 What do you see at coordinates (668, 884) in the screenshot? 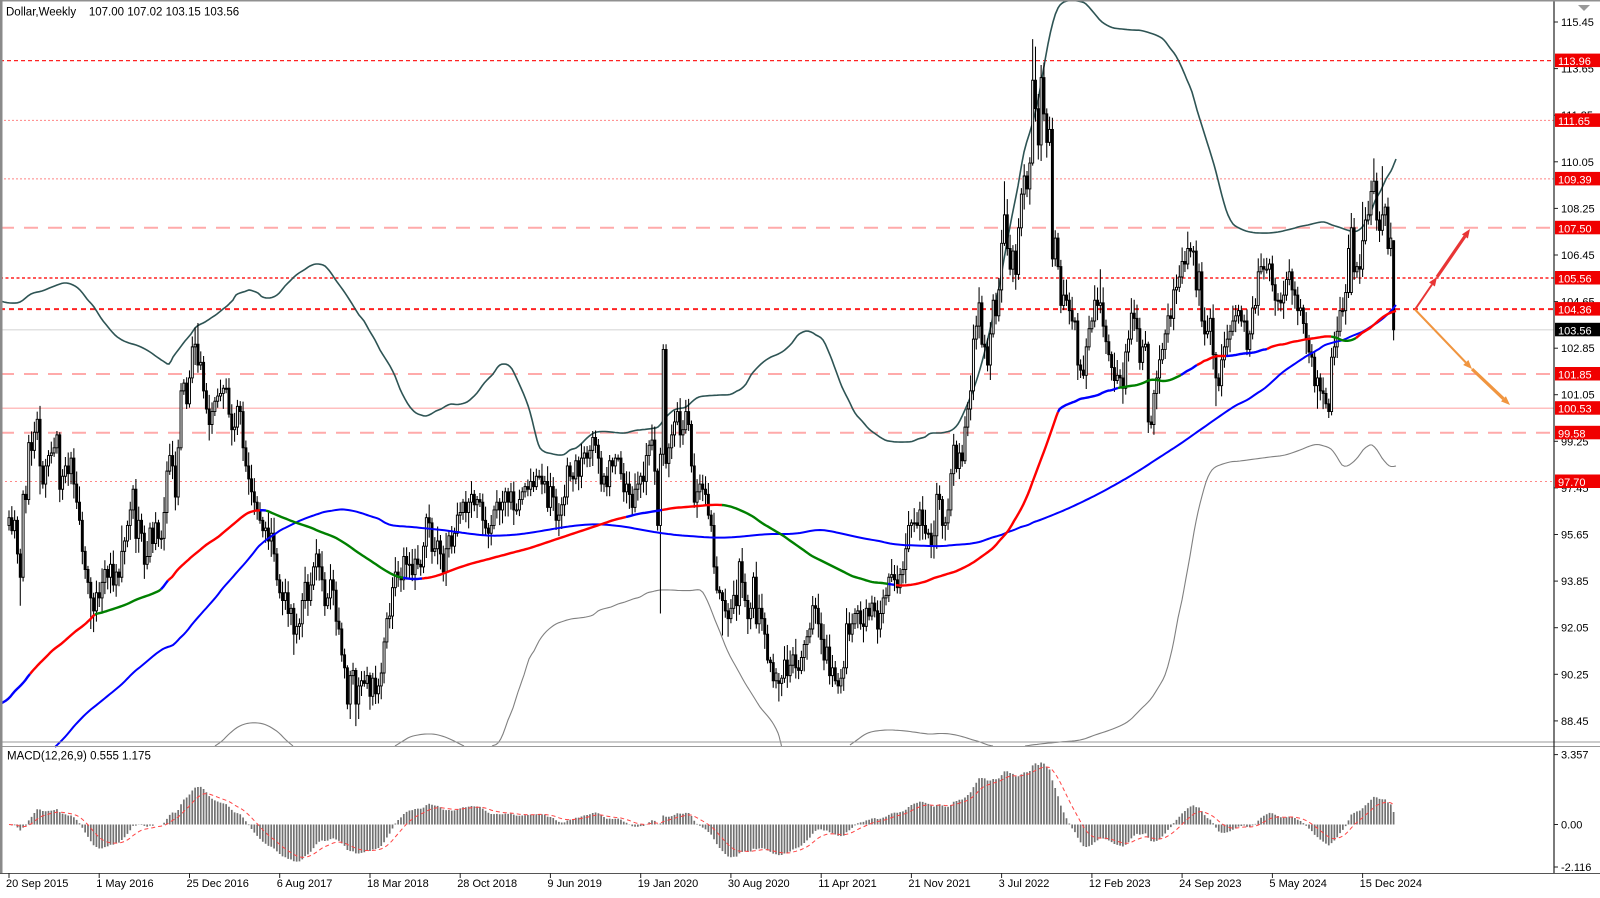
I see `svg-text: 19 Jan 2020` at bounding box center [668, 884].